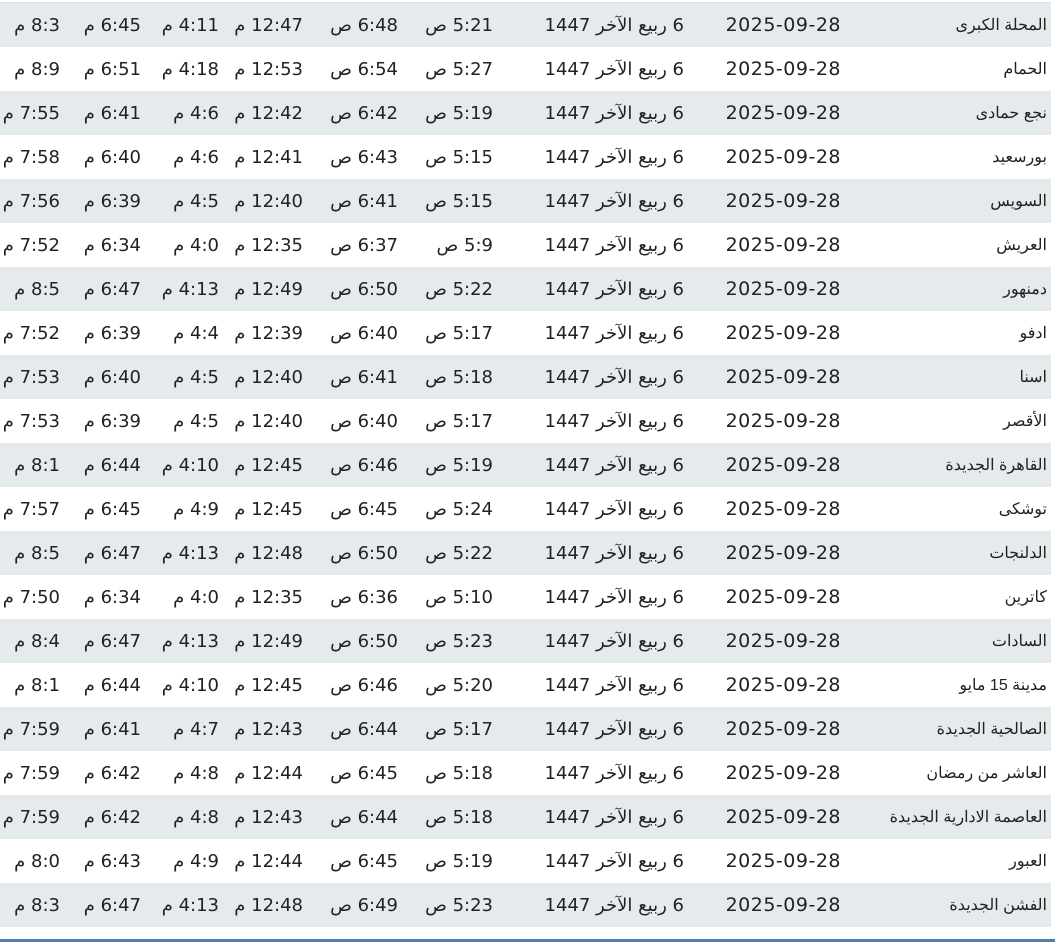  I want to click on cell-maghrib: 6:45 م, so click(112, 509).